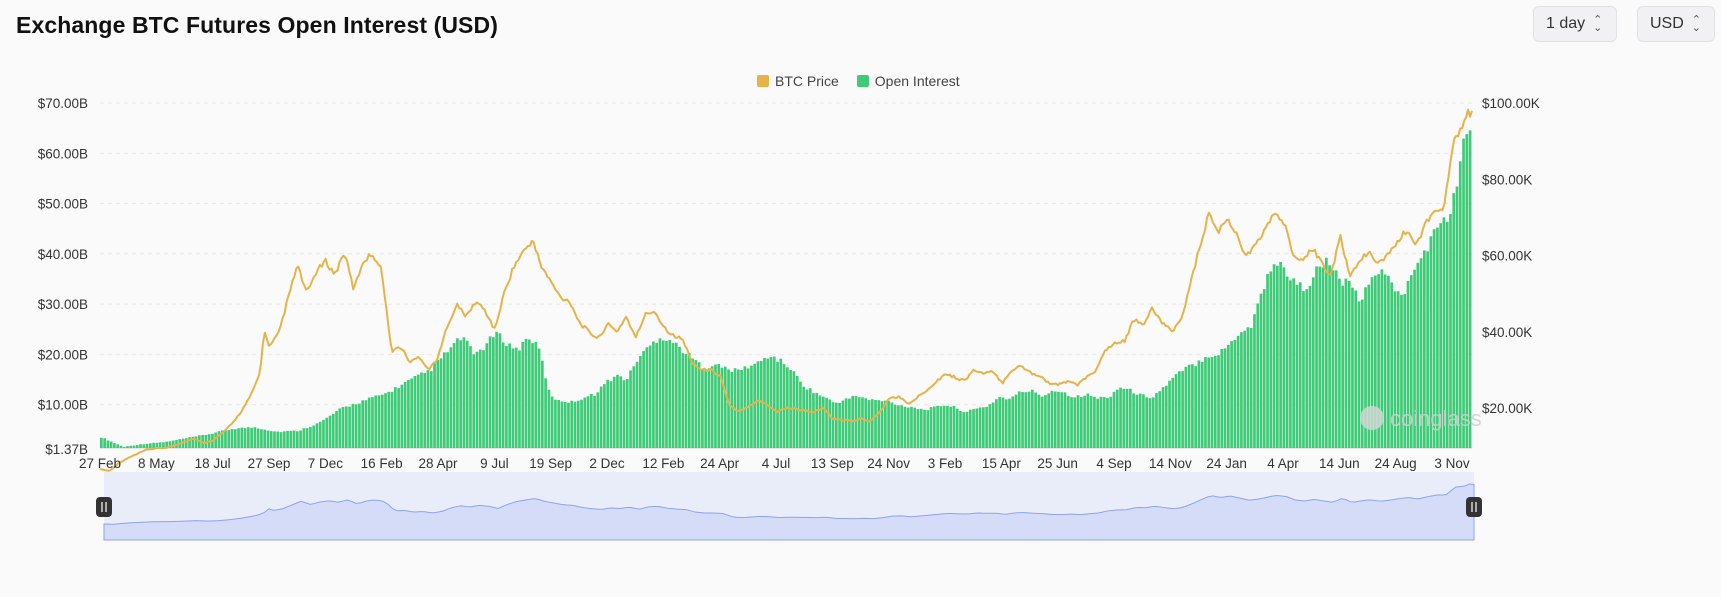  What do you see at coordinates (1452, 463) in the screenshot?
I see `x-tick-label: 3 Nov` at bounding box center [1452, 463].